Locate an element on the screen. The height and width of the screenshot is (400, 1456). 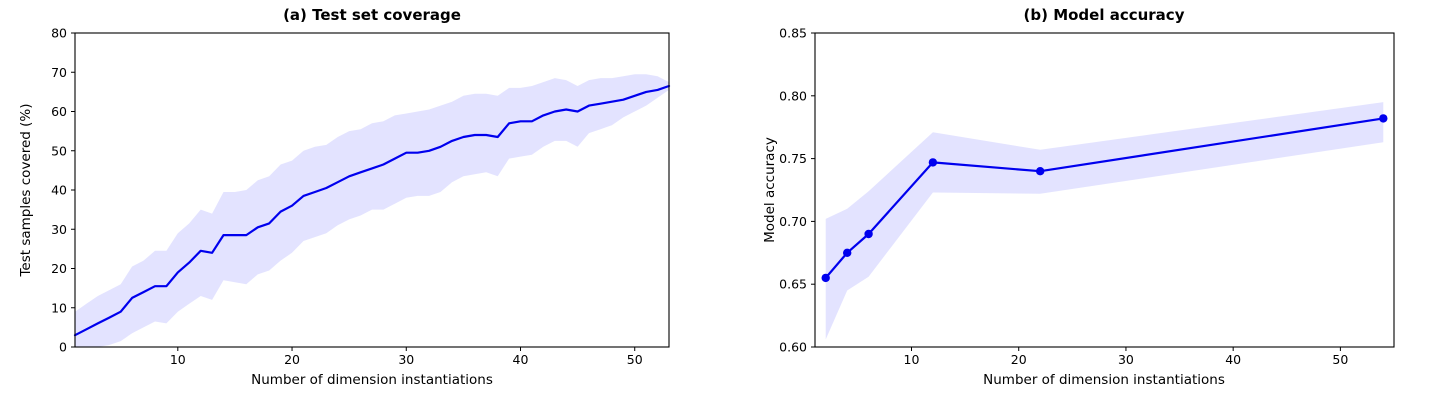
y-tick-label: 30 is located at coordinates (59, 229).